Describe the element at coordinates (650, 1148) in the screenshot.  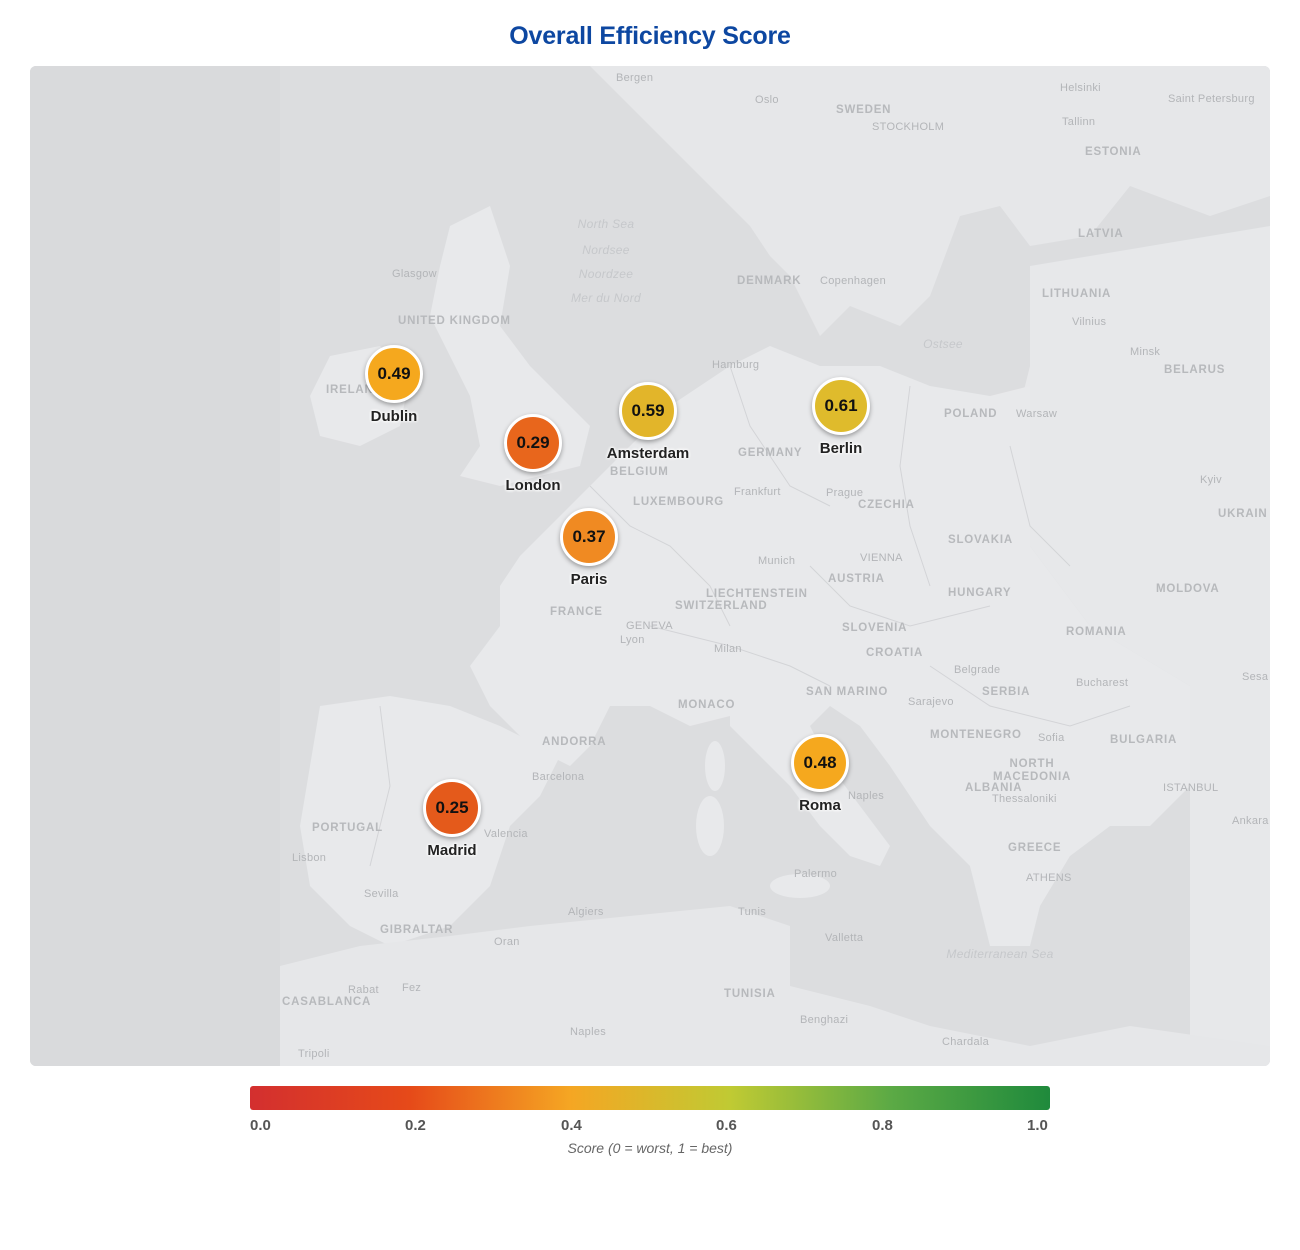
I see `legend-caption: Score (0 = worst, 1 = best)` at that location.